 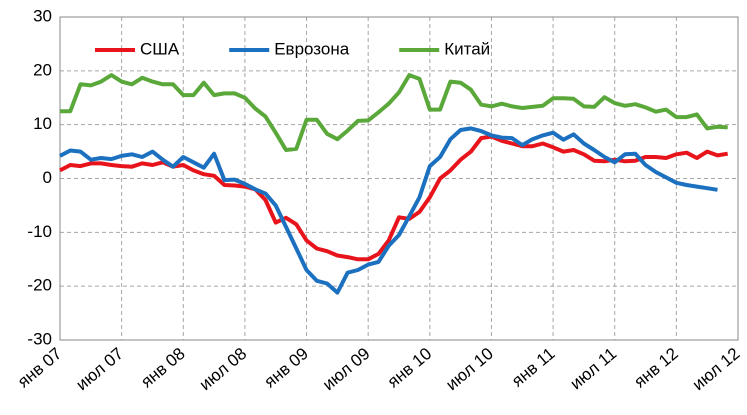 I want to click on x-tick-label: июл 08, so click(x=223, y=369).